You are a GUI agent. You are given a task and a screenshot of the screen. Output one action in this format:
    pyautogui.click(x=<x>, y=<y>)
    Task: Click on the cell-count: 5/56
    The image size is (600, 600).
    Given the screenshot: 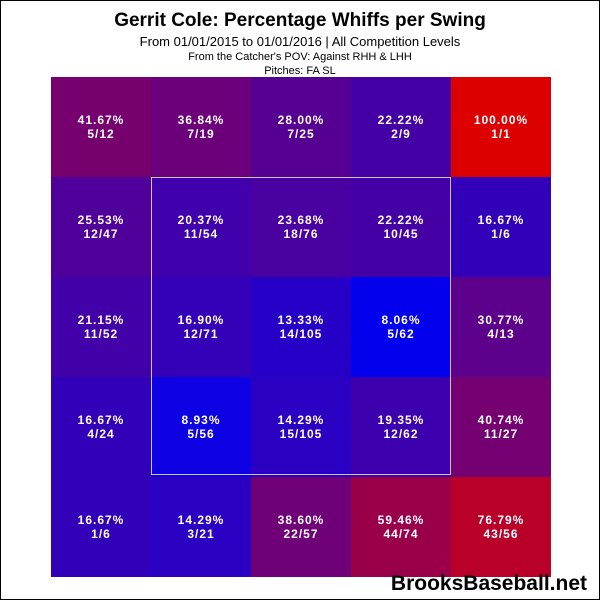 What is the action you would take?
    pyautogui.click(x=201, y=434)
    